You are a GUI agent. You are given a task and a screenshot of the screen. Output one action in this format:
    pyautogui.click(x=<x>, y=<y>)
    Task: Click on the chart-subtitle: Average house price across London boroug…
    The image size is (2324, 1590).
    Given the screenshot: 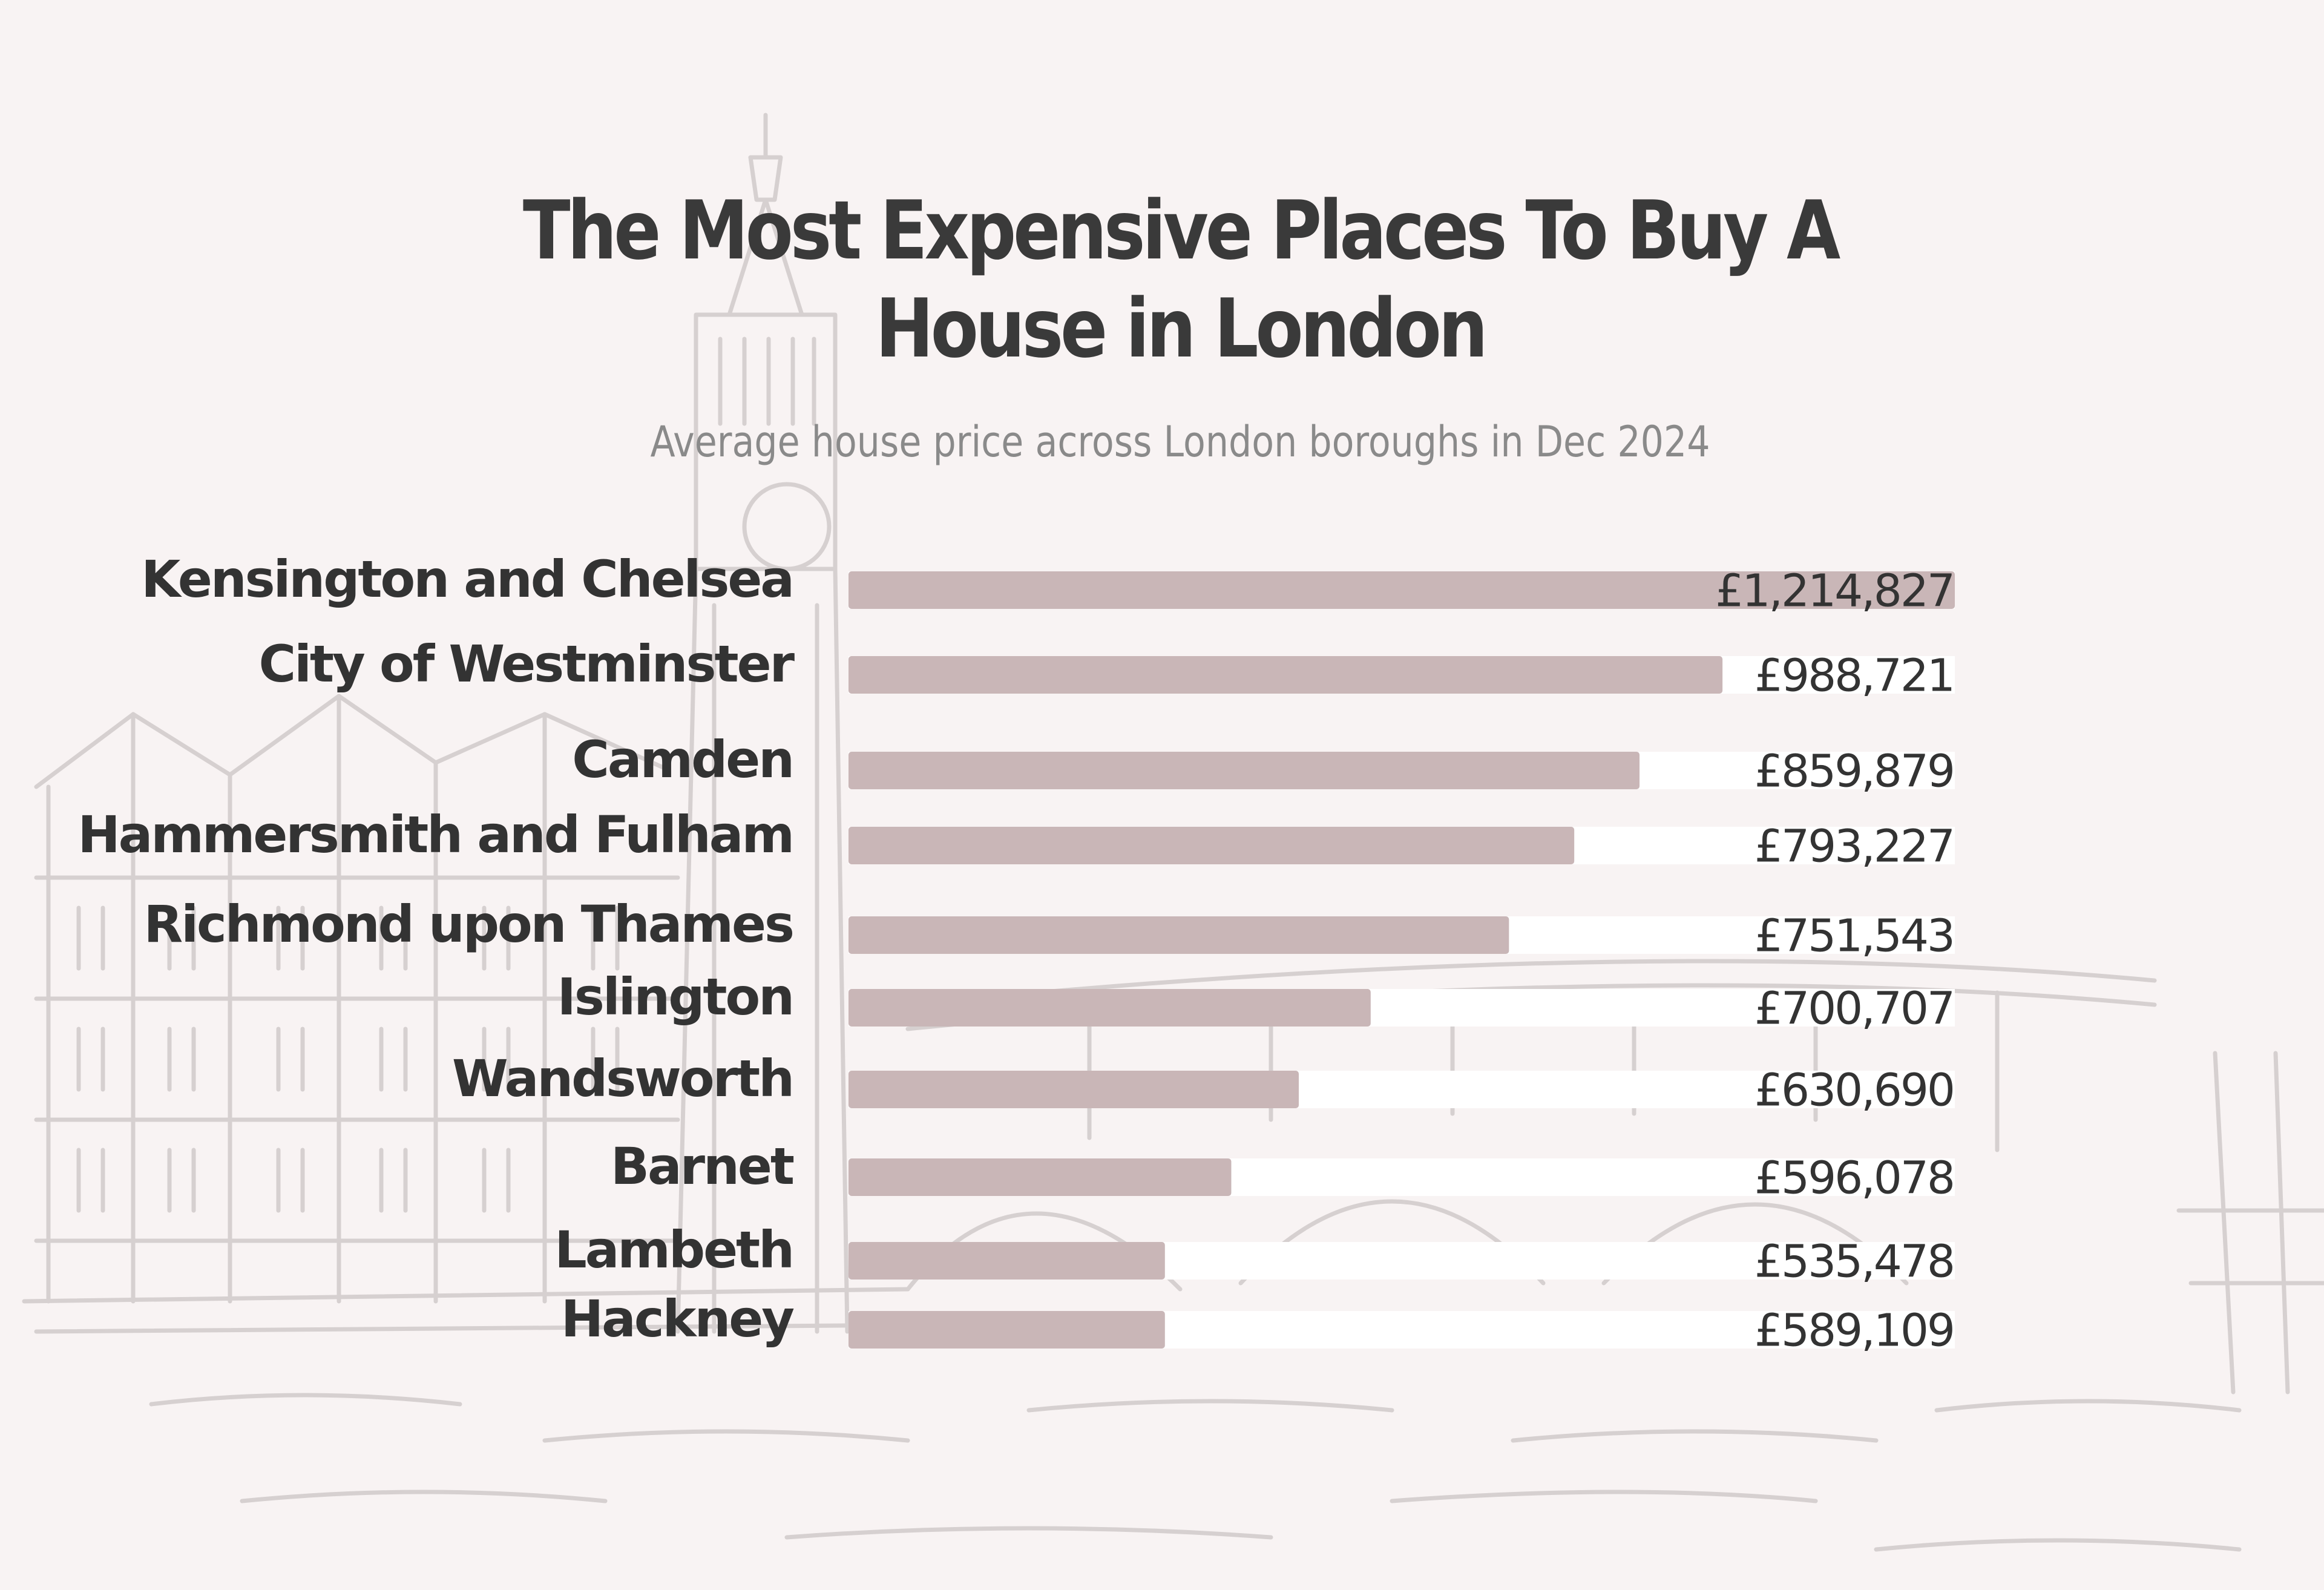 What is the action you would take?
    pyautogui.click(x=1180, y=442)
    